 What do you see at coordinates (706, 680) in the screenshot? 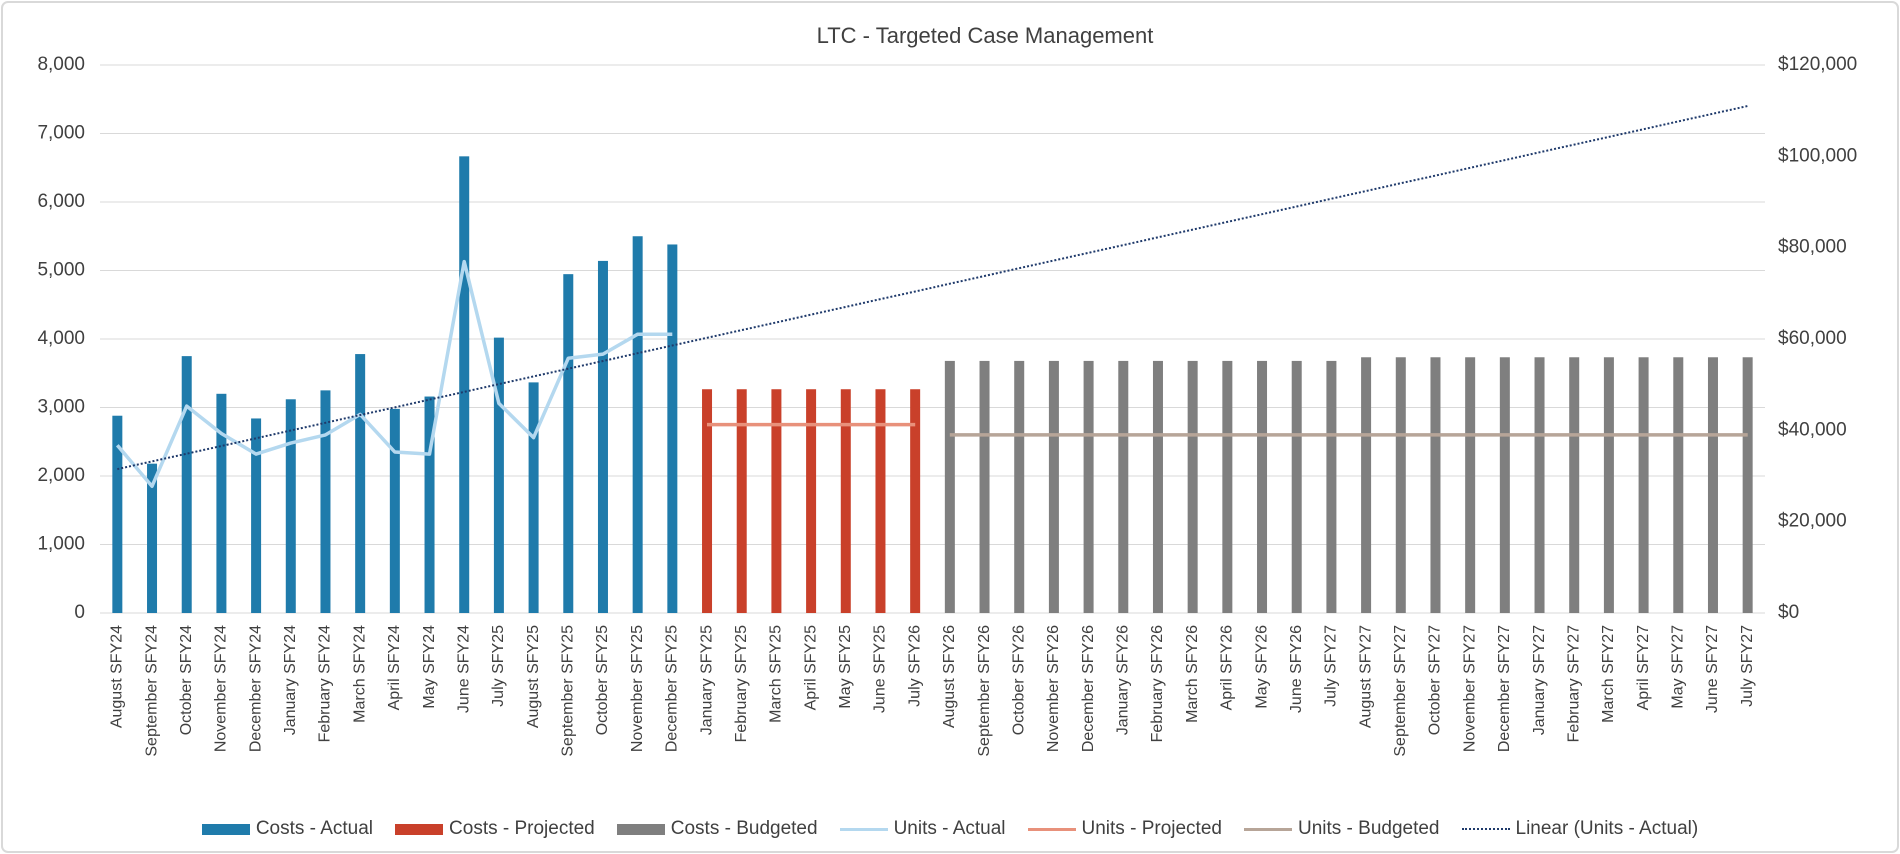
I see `x-tick-label: January SFY25` at bounding box center [706, 680].